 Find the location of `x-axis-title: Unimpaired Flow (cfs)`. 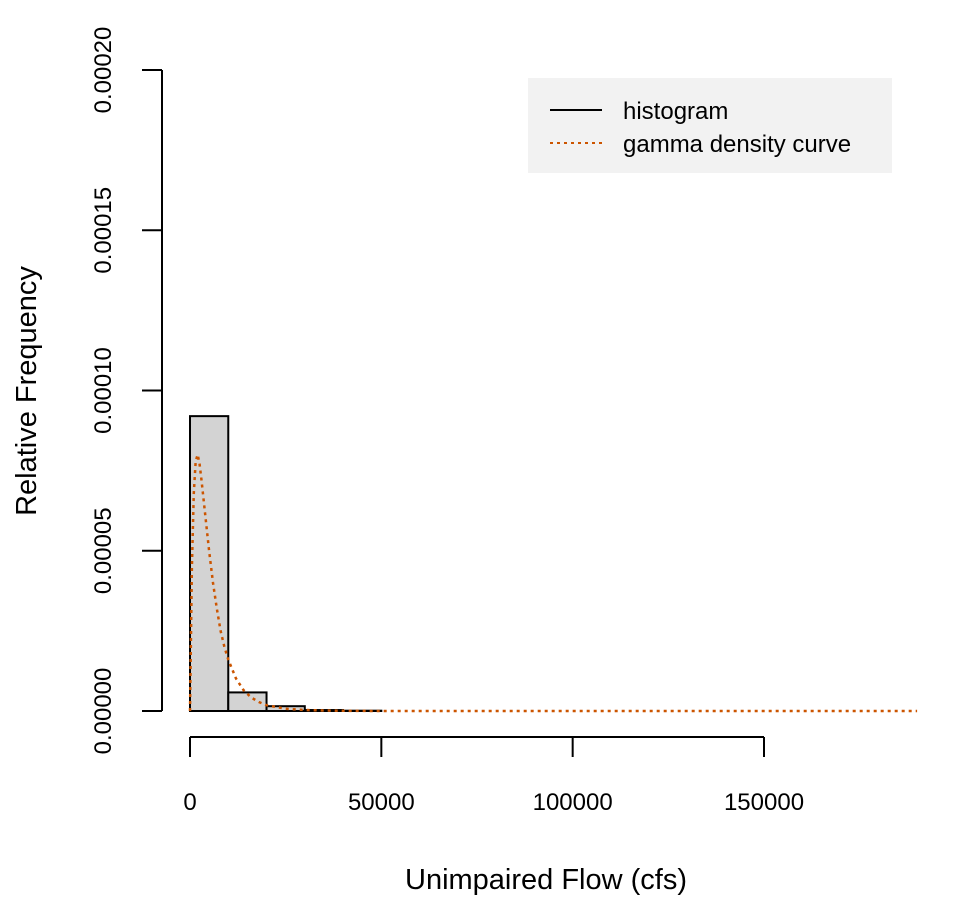

x-axis-title: Unimpaired Flow (cfs) is located at coordinates (546, 880).